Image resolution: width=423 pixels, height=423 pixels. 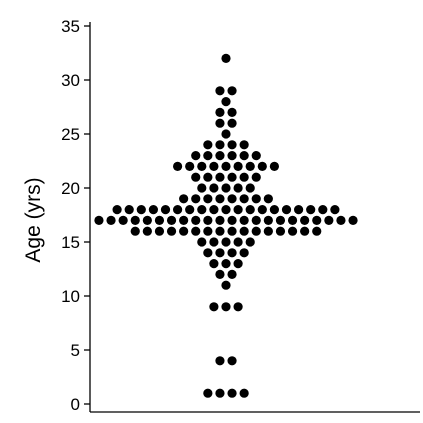 I want to click on y-tick-label: 15, so click(x=70, y=242).